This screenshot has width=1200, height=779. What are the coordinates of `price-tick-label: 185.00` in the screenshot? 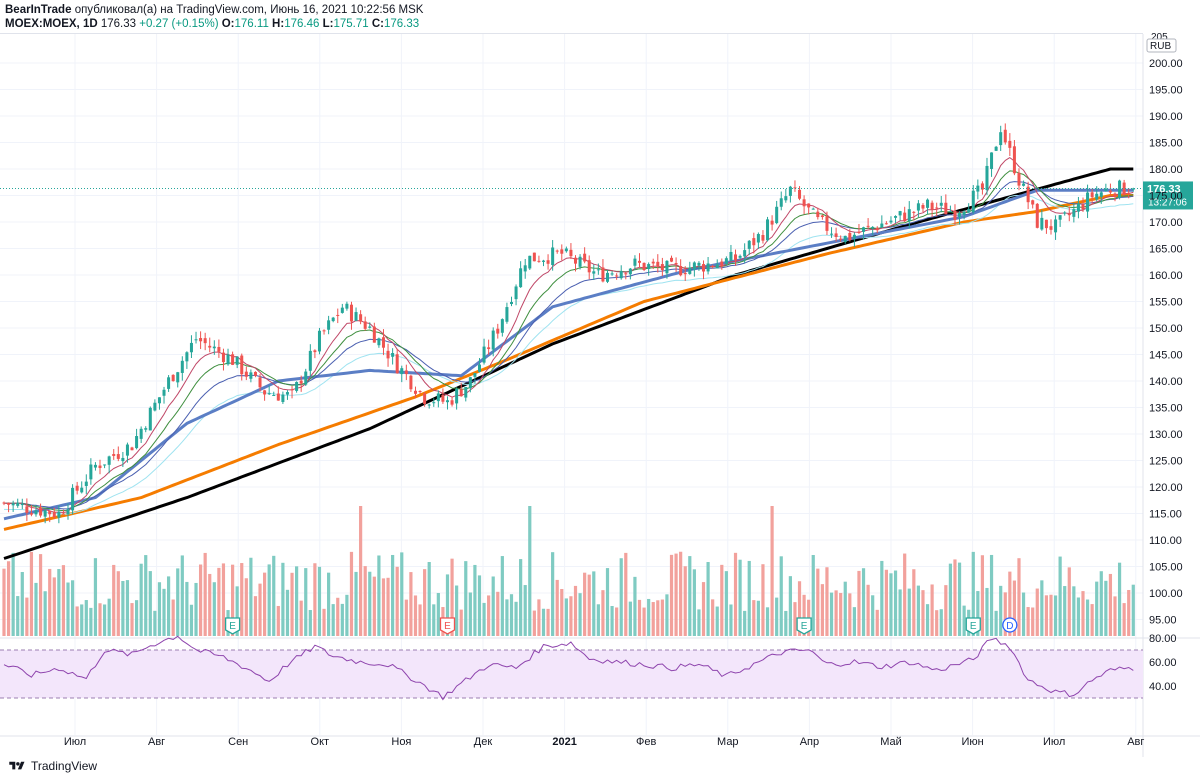 It's located at (1166, 144).